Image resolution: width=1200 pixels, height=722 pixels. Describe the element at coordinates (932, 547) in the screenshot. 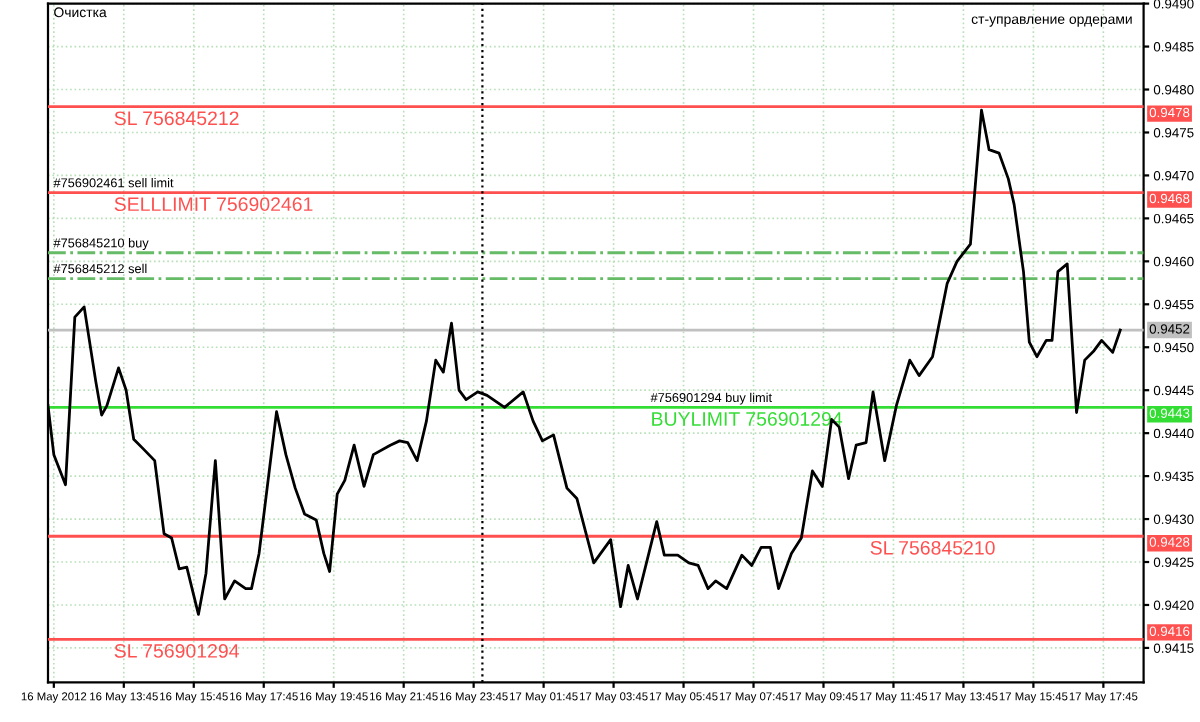

I see `annotation: SL 756845210` at that location.